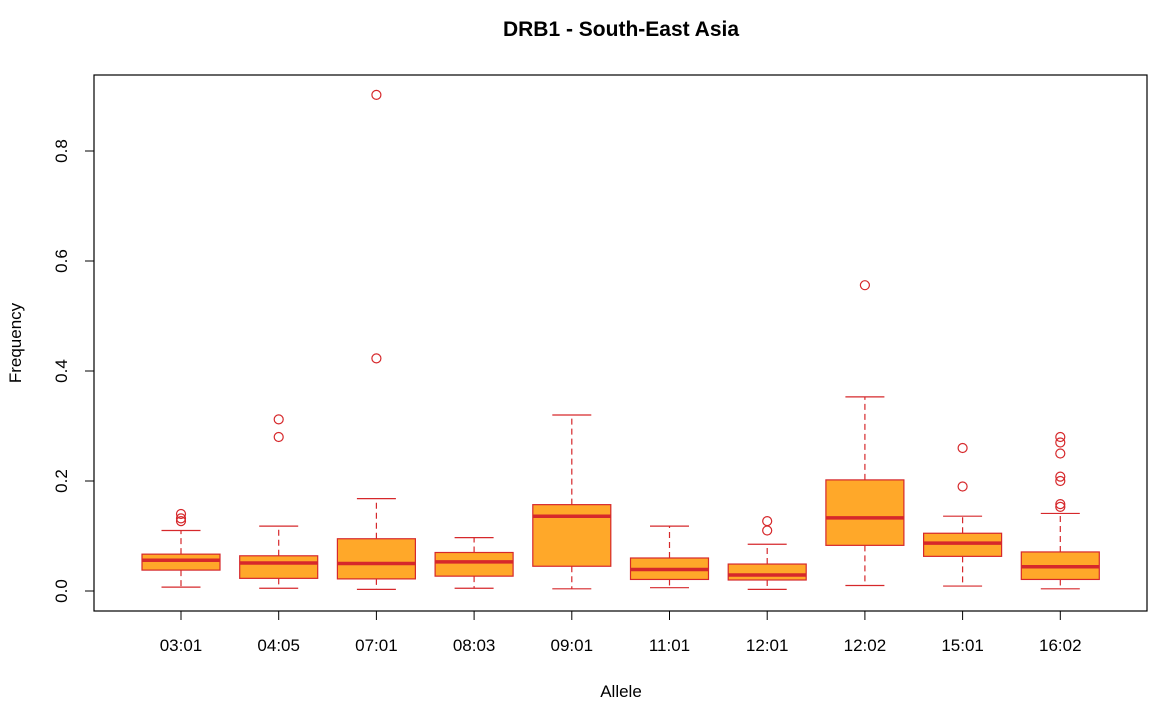 Image resolution: width=1172 pixels, height=712 pixels. Describe the element at coordinates (61, 261) in the screenshot. I see `y-tick-label: 0.6` at that location.